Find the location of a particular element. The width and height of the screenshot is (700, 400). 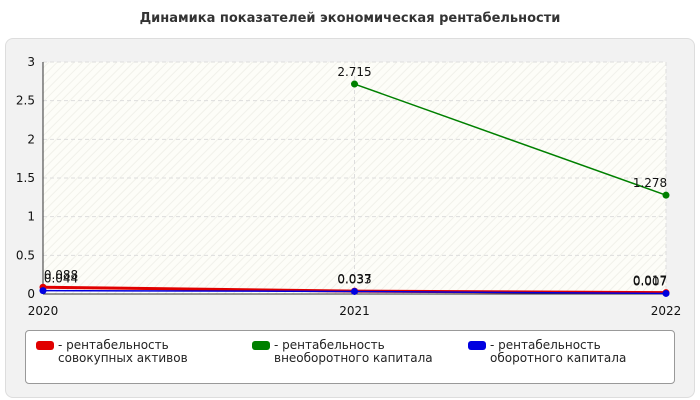

legend-item: - рентабельность внеоборотного капитала is located at coordinates (350, 357).